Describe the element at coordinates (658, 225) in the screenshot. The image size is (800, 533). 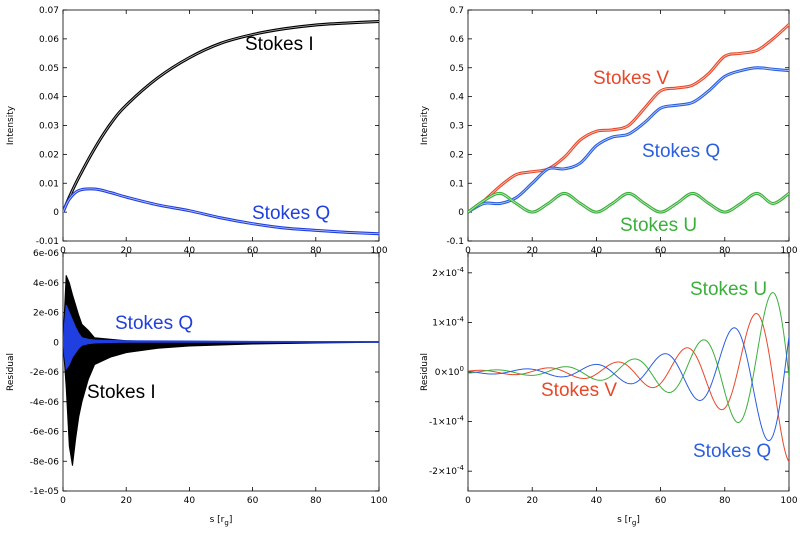
I see `annotation-stokes-u-top: Stokes U` at that location.